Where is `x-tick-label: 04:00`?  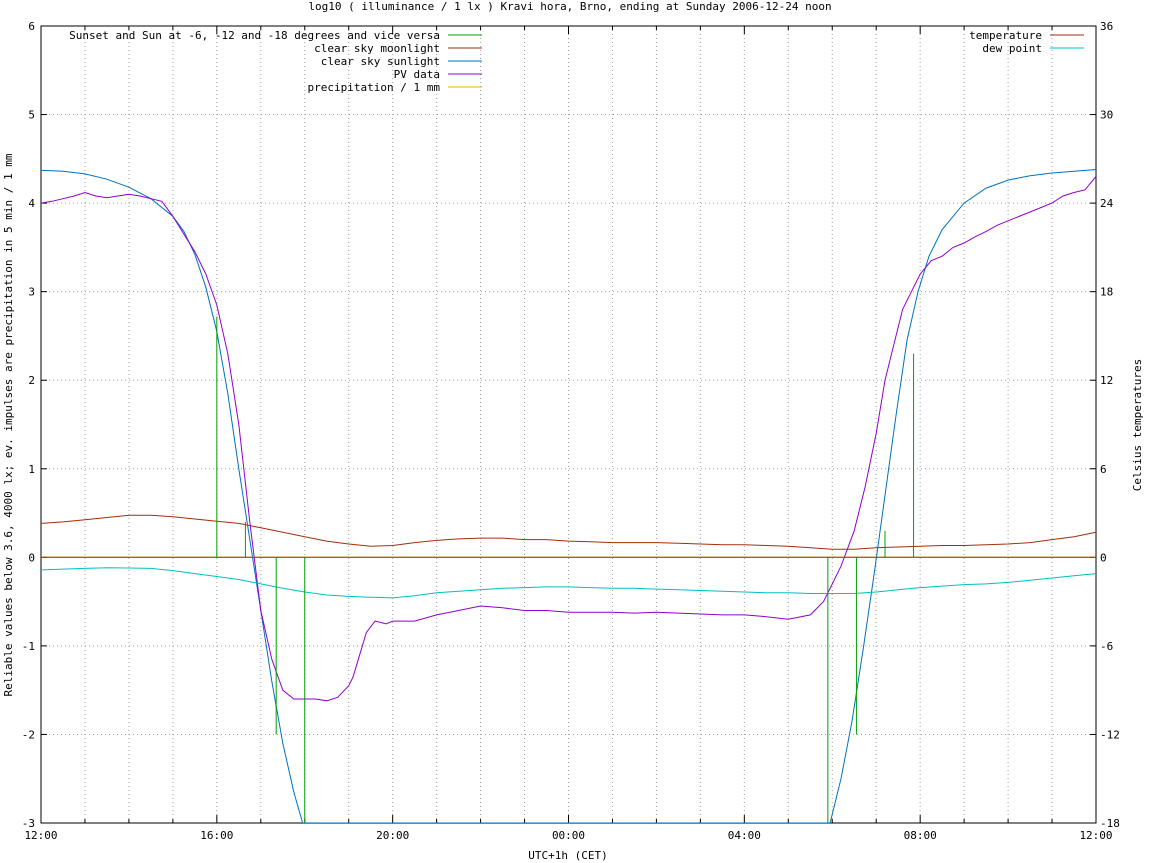 x-tick-label: 04:00 is located at coordinates (744, 835).